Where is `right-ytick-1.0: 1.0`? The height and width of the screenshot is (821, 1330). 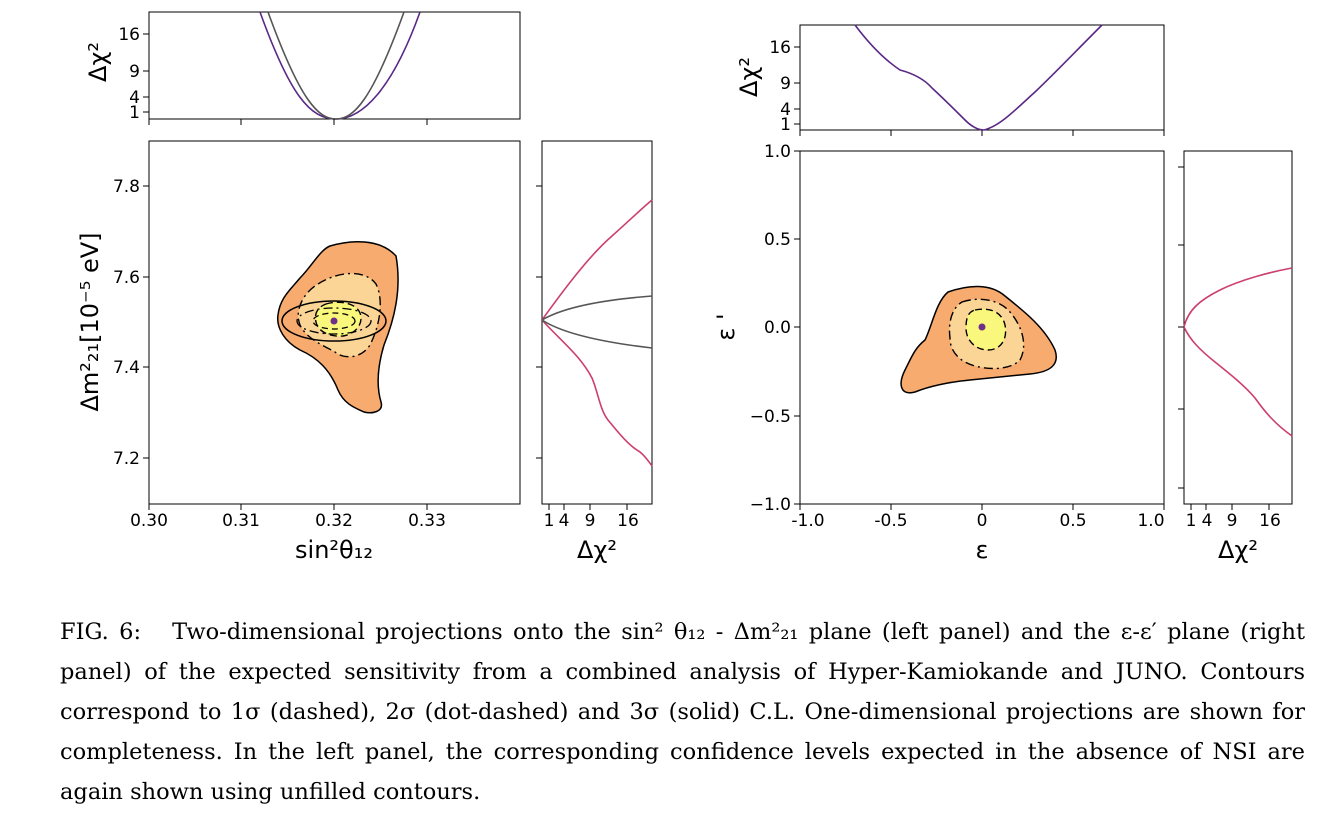 right-ytick-1.0: 1.0 is located at coordinates (777, 152).